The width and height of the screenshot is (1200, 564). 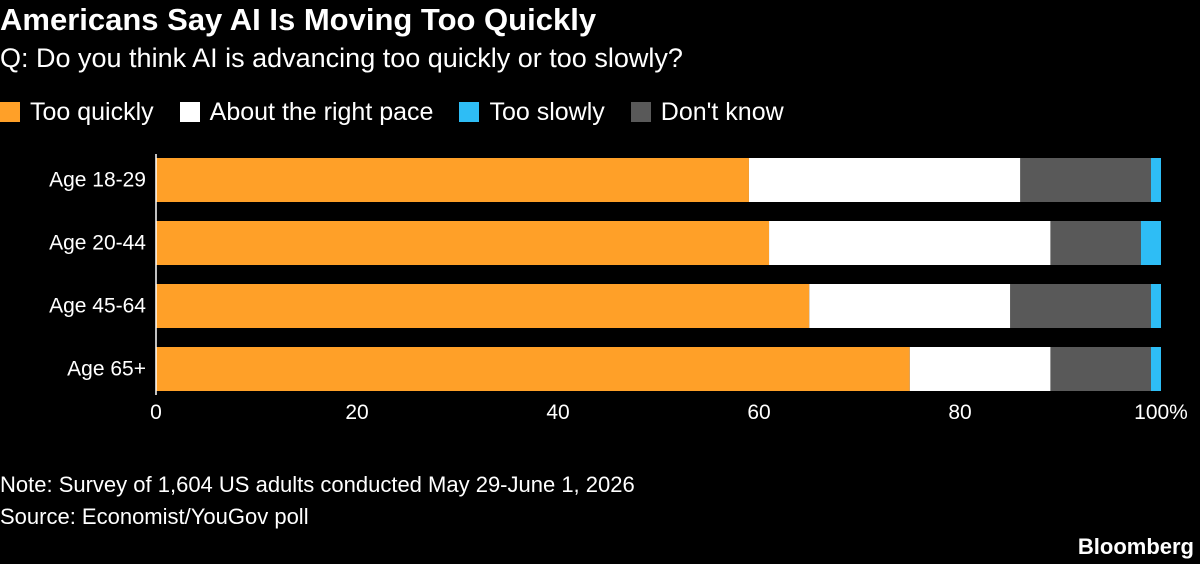 I want to click on category-label-age-18-29: Age 18-29, so click(x=97, y=180).